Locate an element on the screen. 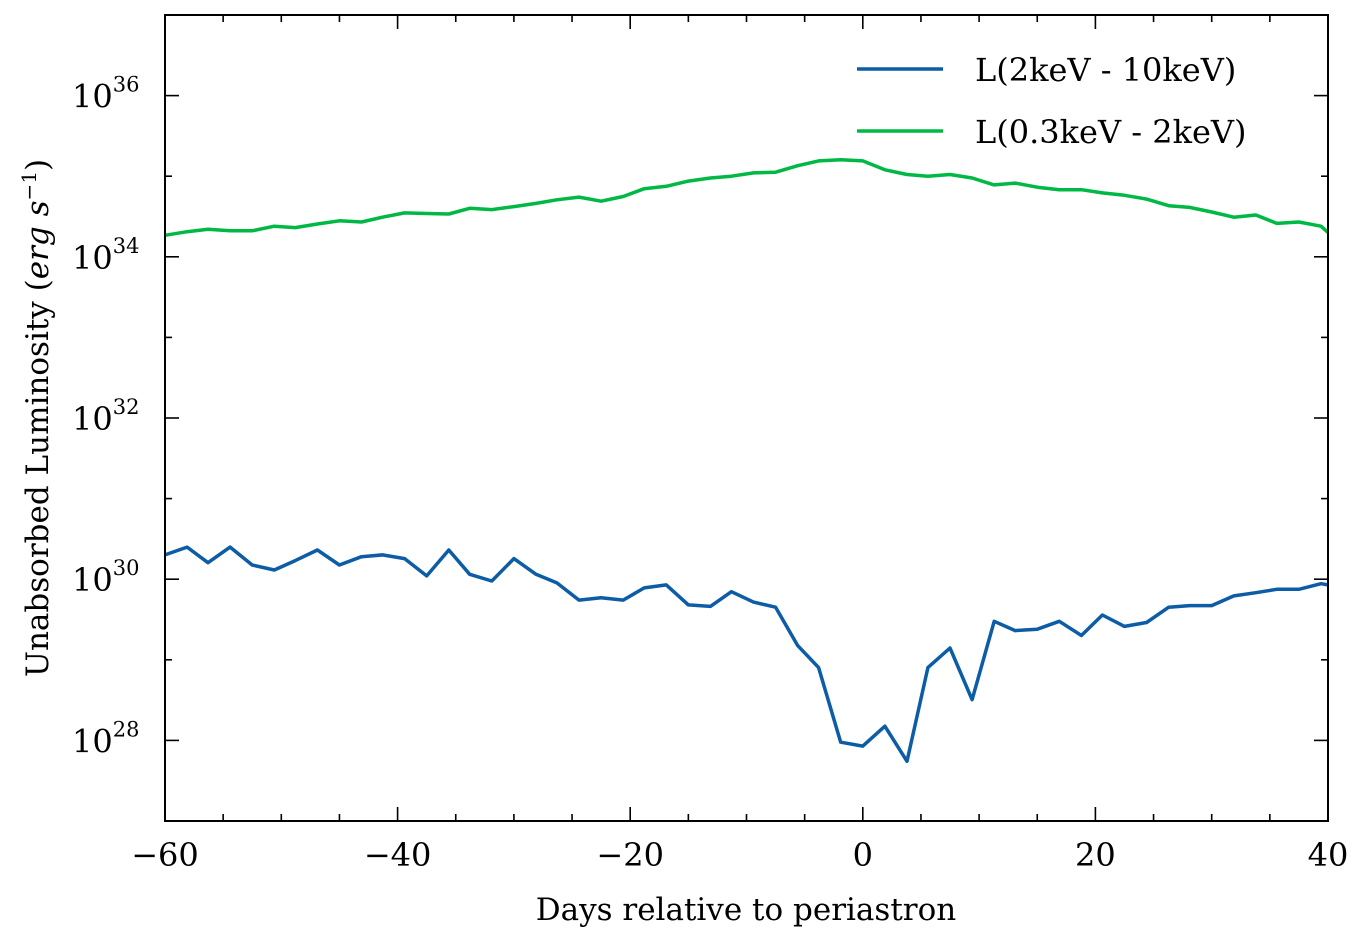  legend-label-l-2-10kev: L(2keV - 10keV) is located at coordinates (1105, 70).